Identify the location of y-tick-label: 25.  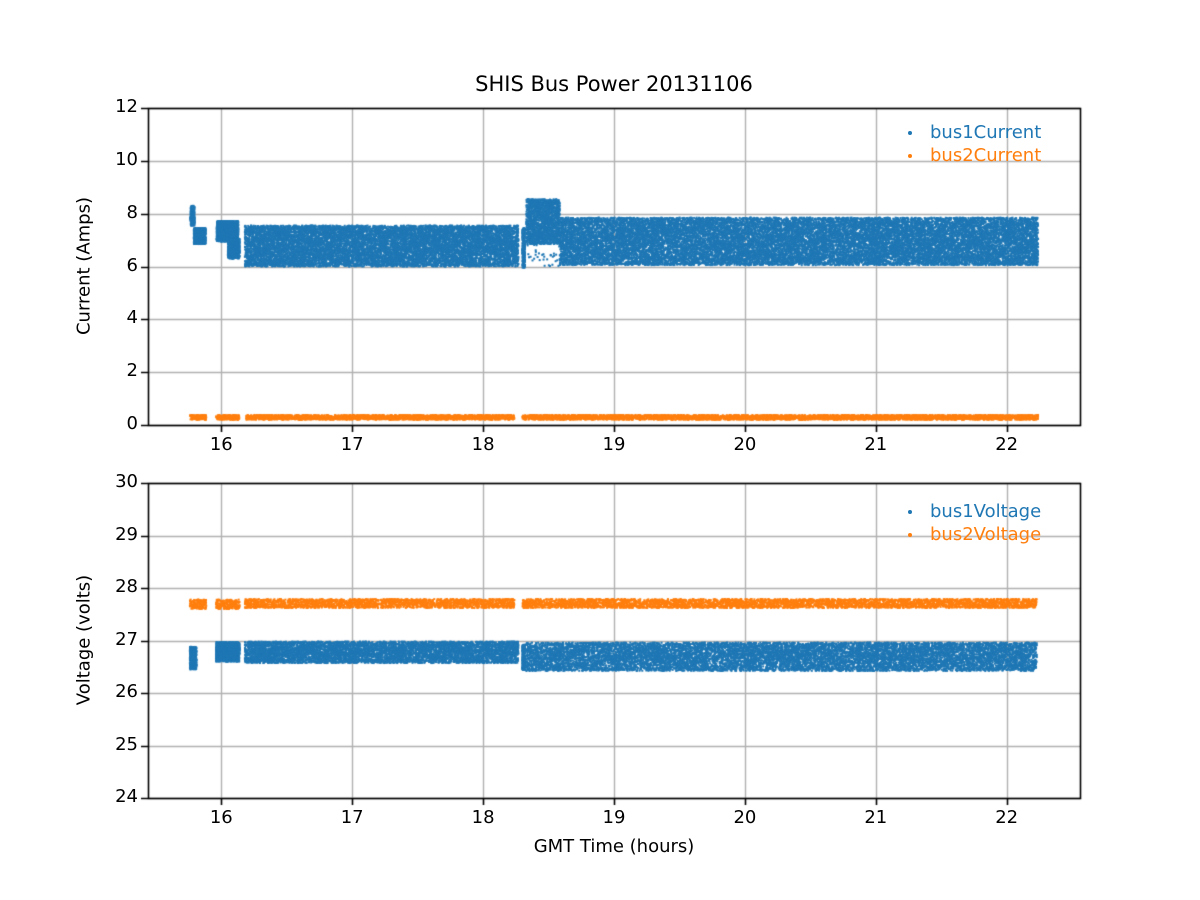
(126, 744).